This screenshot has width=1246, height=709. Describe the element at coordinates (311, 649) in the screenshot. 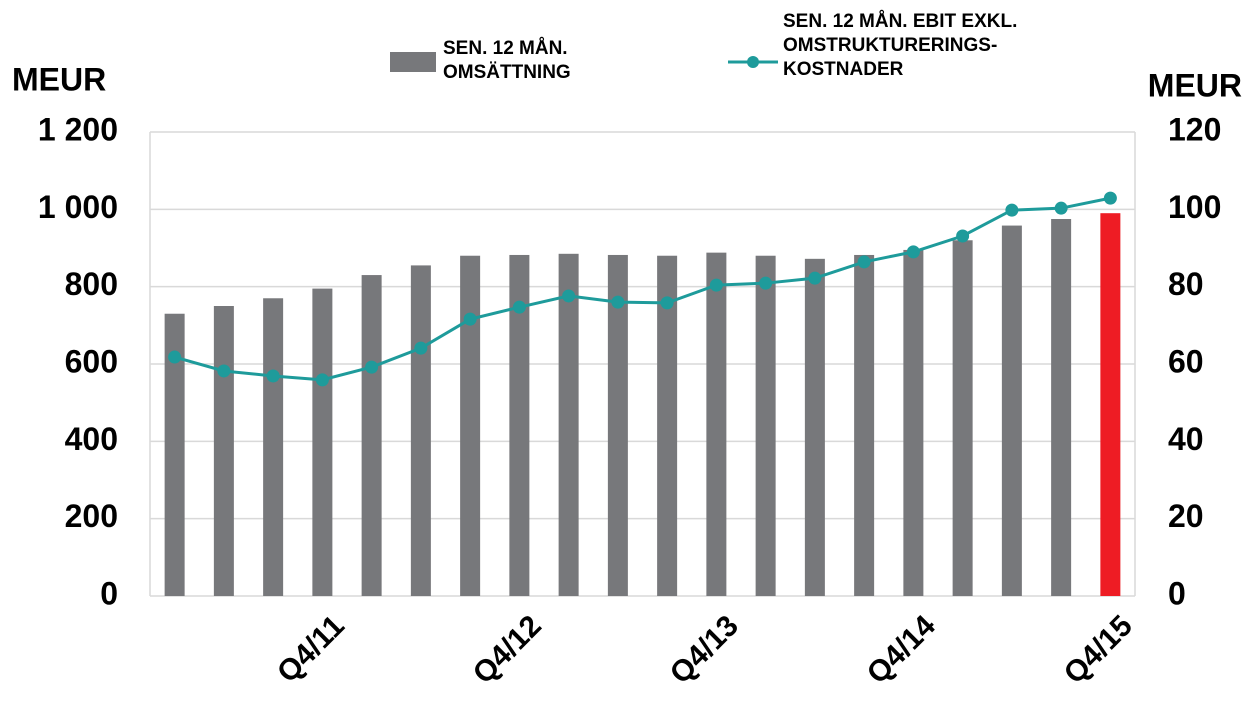

I see `x-tick-label: Q4/11` at that location.